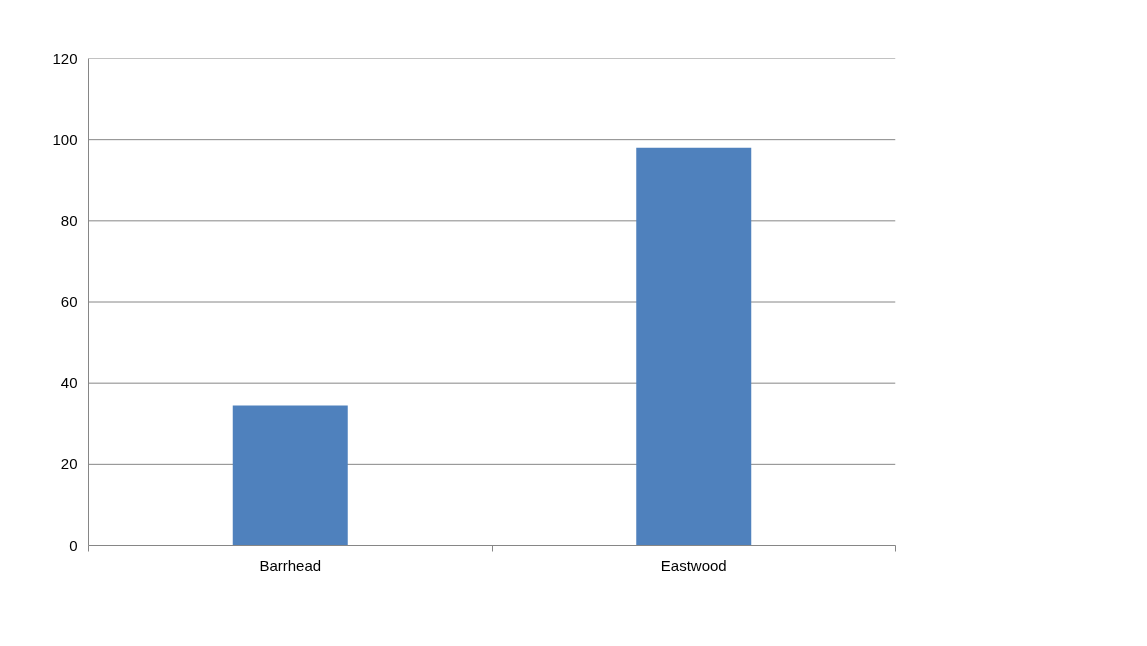  What do you see at coordinates (69, 301) in the screenshot?
I see `y-tick-label: 60` at bounding box center [69, 301].